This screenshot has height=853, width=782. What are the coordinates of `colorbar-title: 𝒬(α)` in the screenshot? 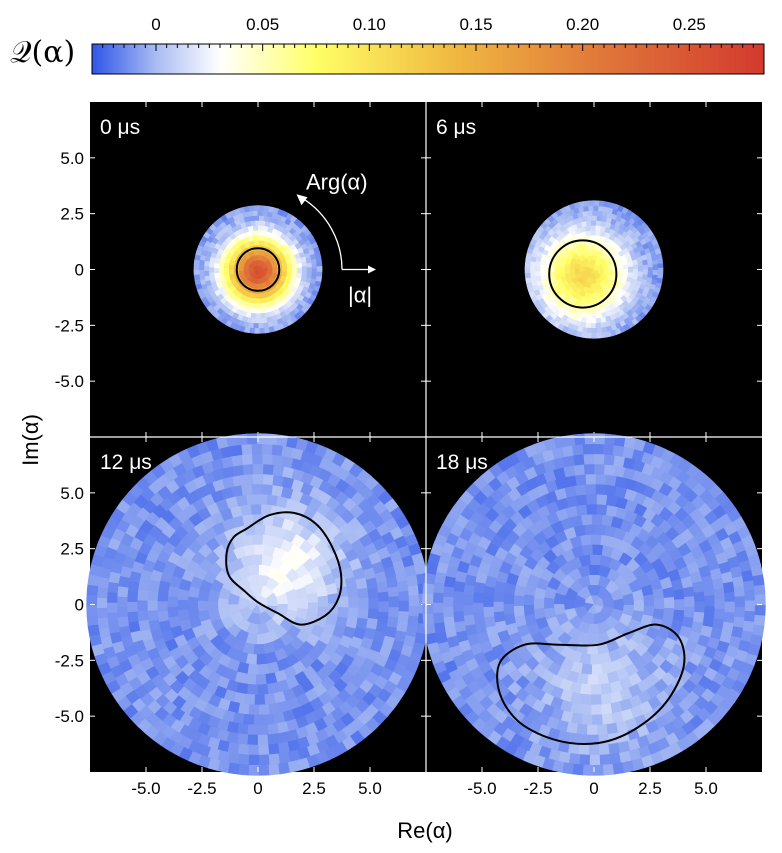 It's located at (42, 52).